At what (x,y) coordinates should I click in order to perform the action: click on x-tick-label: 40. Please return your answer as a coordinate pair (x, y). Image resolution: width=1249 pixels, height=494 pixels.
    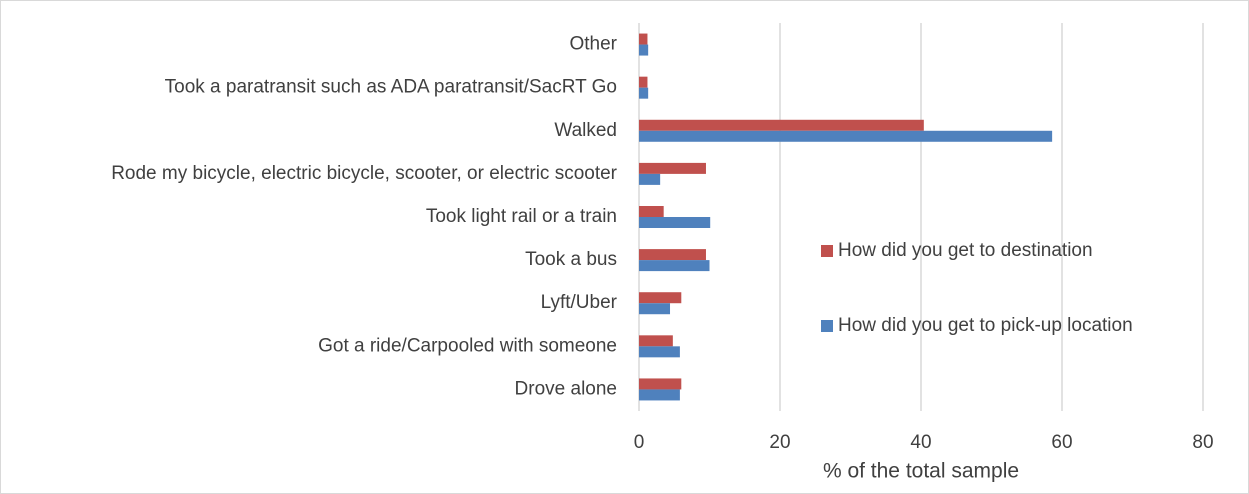
    Looking at the image, I should click on (920, 442).